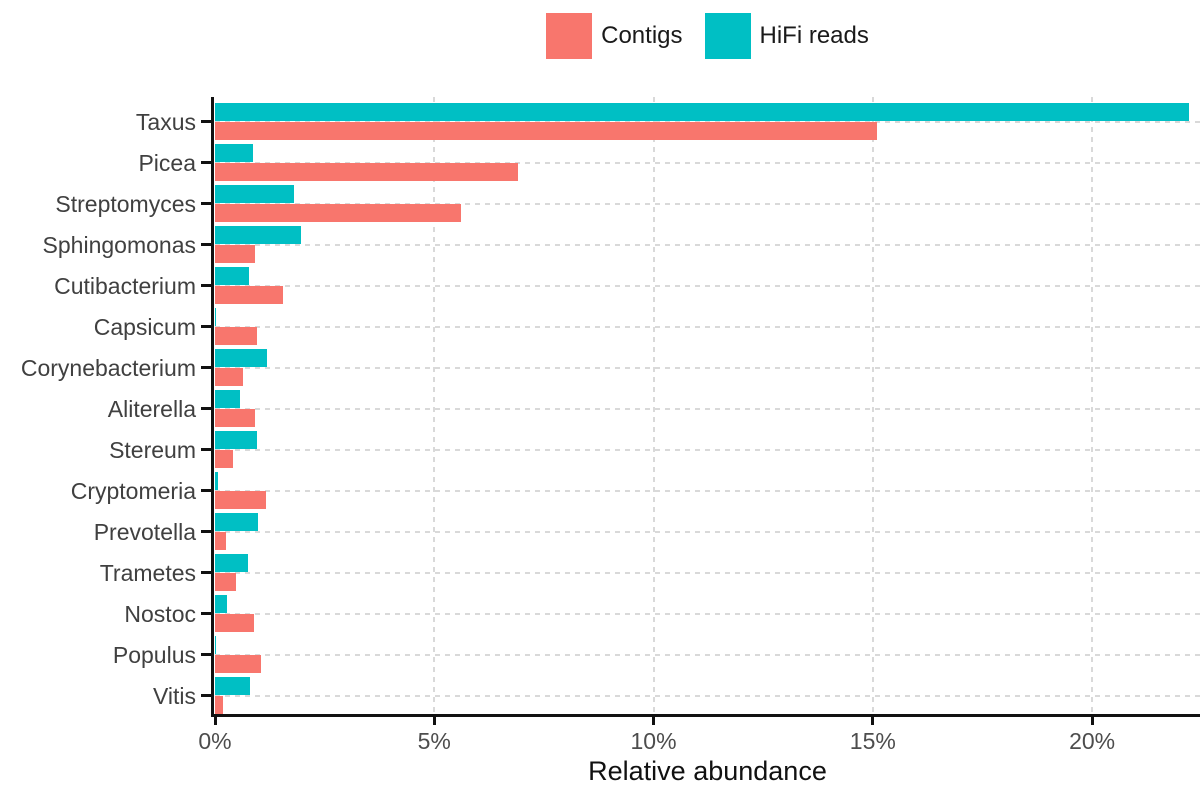 The image size is (1200, 800). Describe the element at coordinates (229, 377) in the screenshot. I see `bar-contigs-corynebacterium` at that location.